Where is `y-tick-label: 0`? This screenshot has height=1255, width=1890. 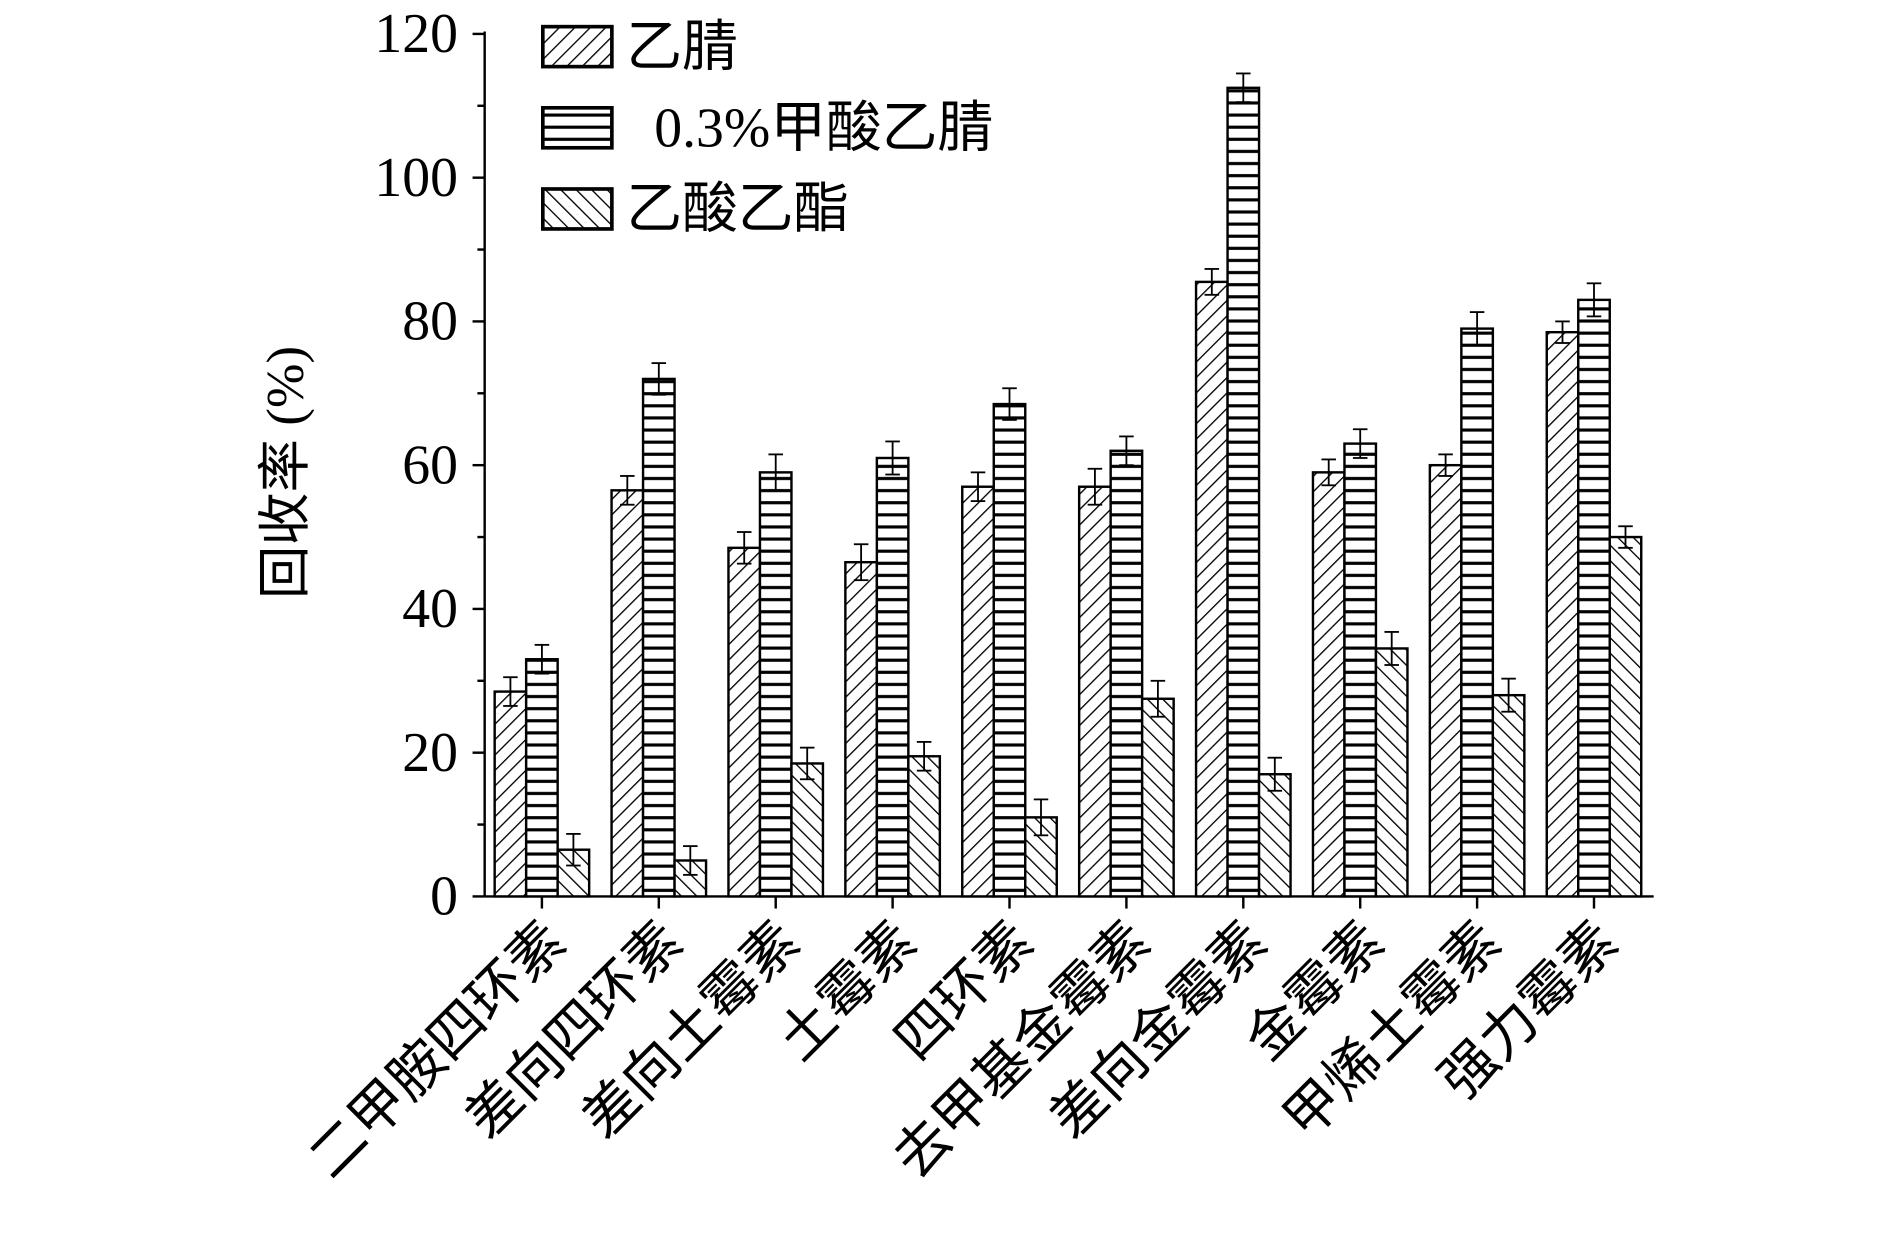
y-tick-label: 0 is located at coordinates (444, 897).